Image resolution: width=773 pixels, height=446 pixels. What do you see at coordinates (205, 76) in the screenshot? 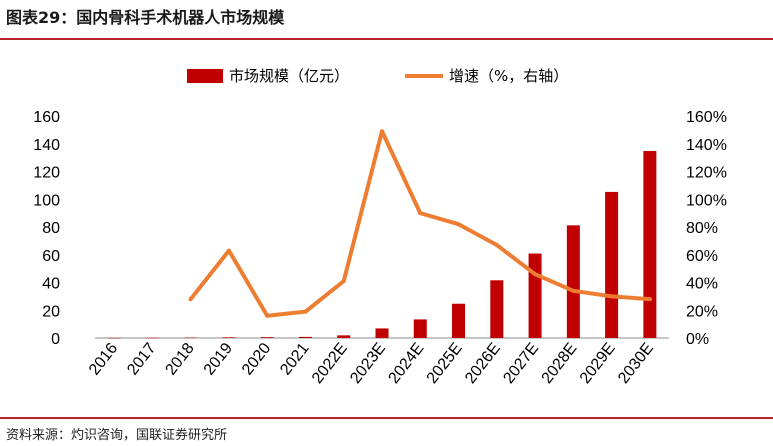
I see `legend-bar-swatch` at bounding box center [205, 76].